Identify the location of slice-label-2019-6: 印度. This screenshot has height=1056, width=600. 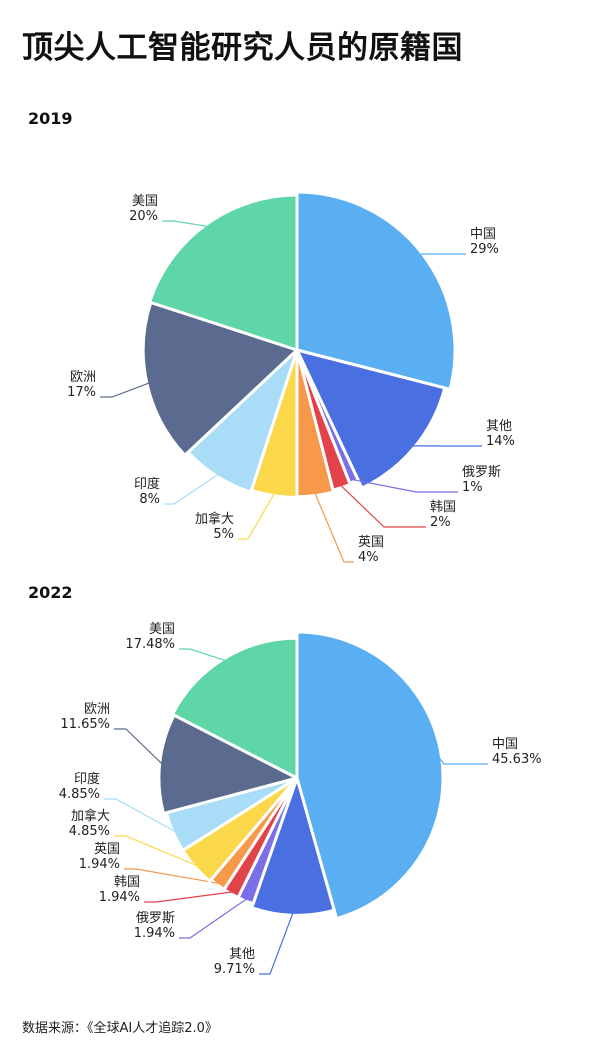
(147, 484).